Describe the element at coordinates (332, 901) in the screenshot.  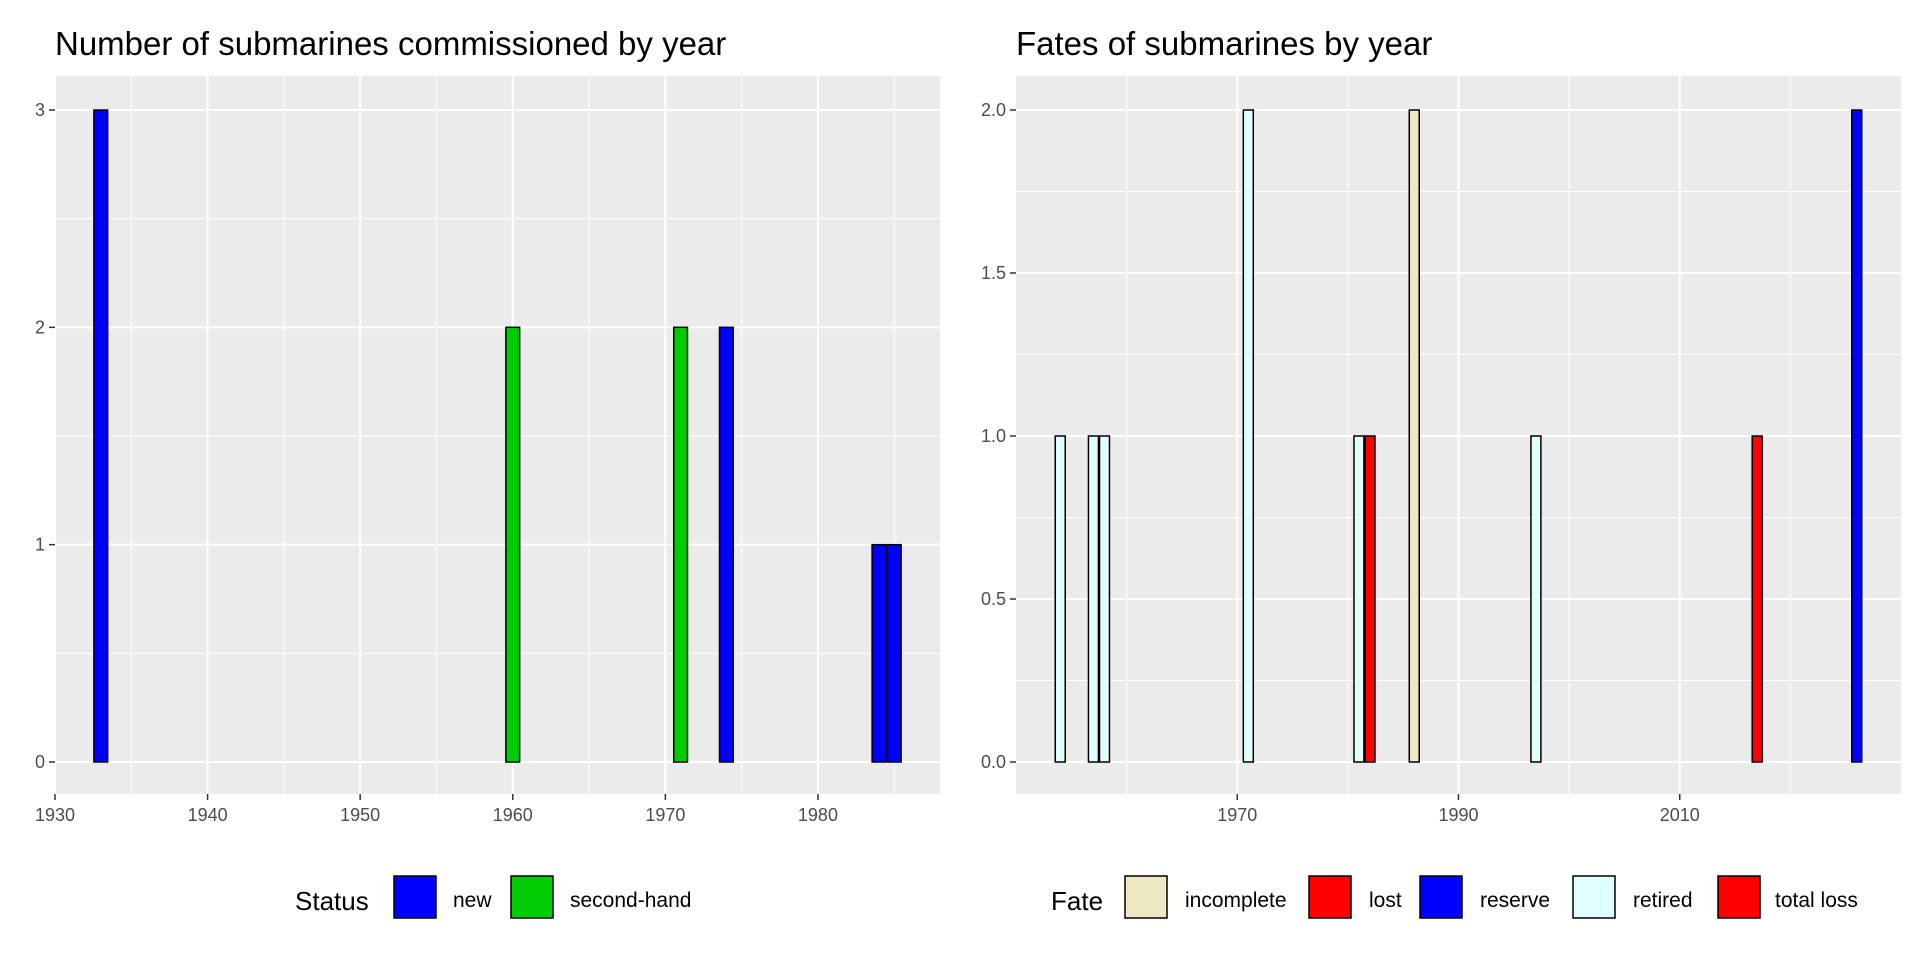
I see `legend-title: Status` at that location.